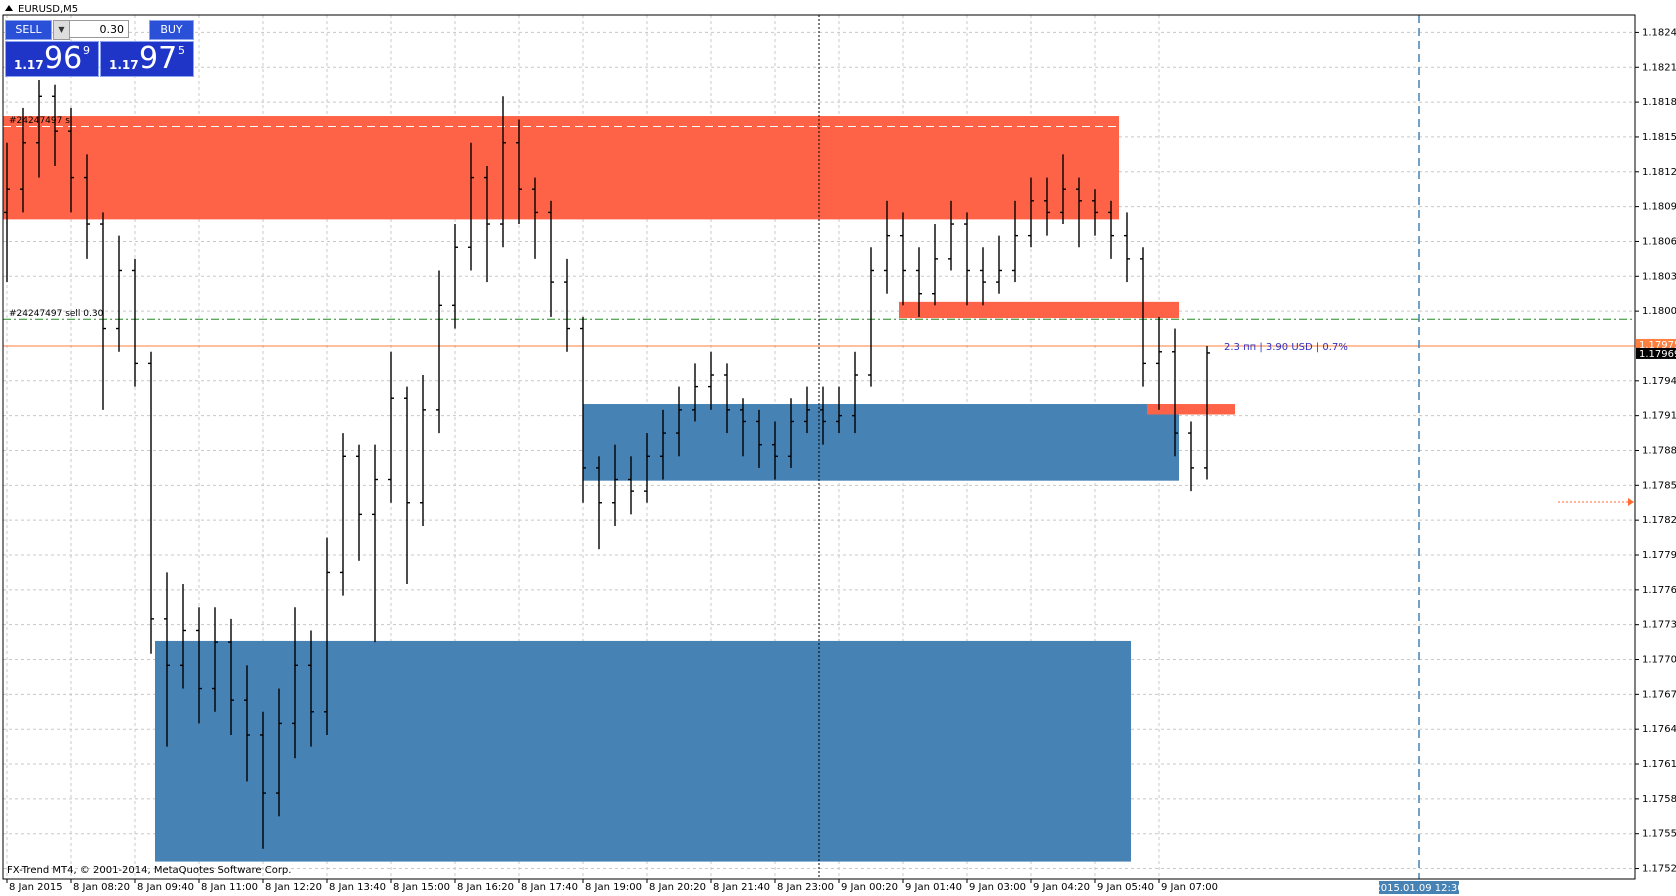 The width and height of the screenshot is (1676, 896). I want to click on bid-quote: 1.17 96 9, so click(52, 59).